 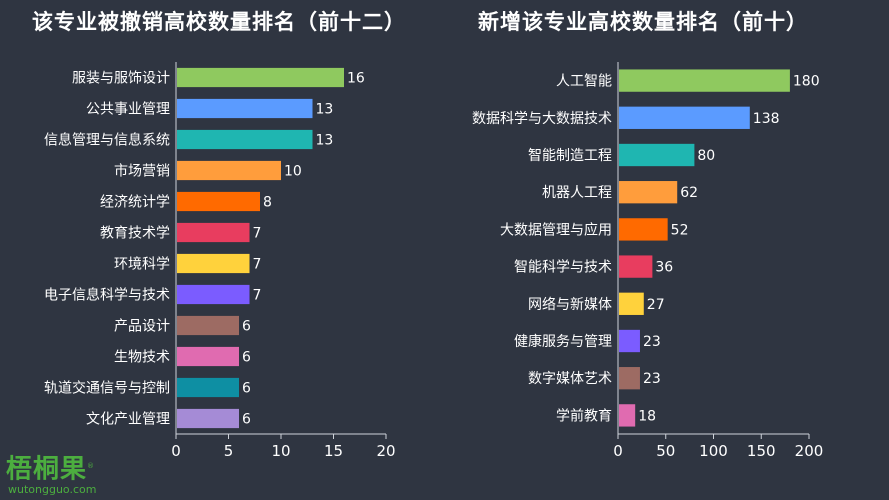 I want to click on right-chart-value-label: 138, so click(x=766, y=119).